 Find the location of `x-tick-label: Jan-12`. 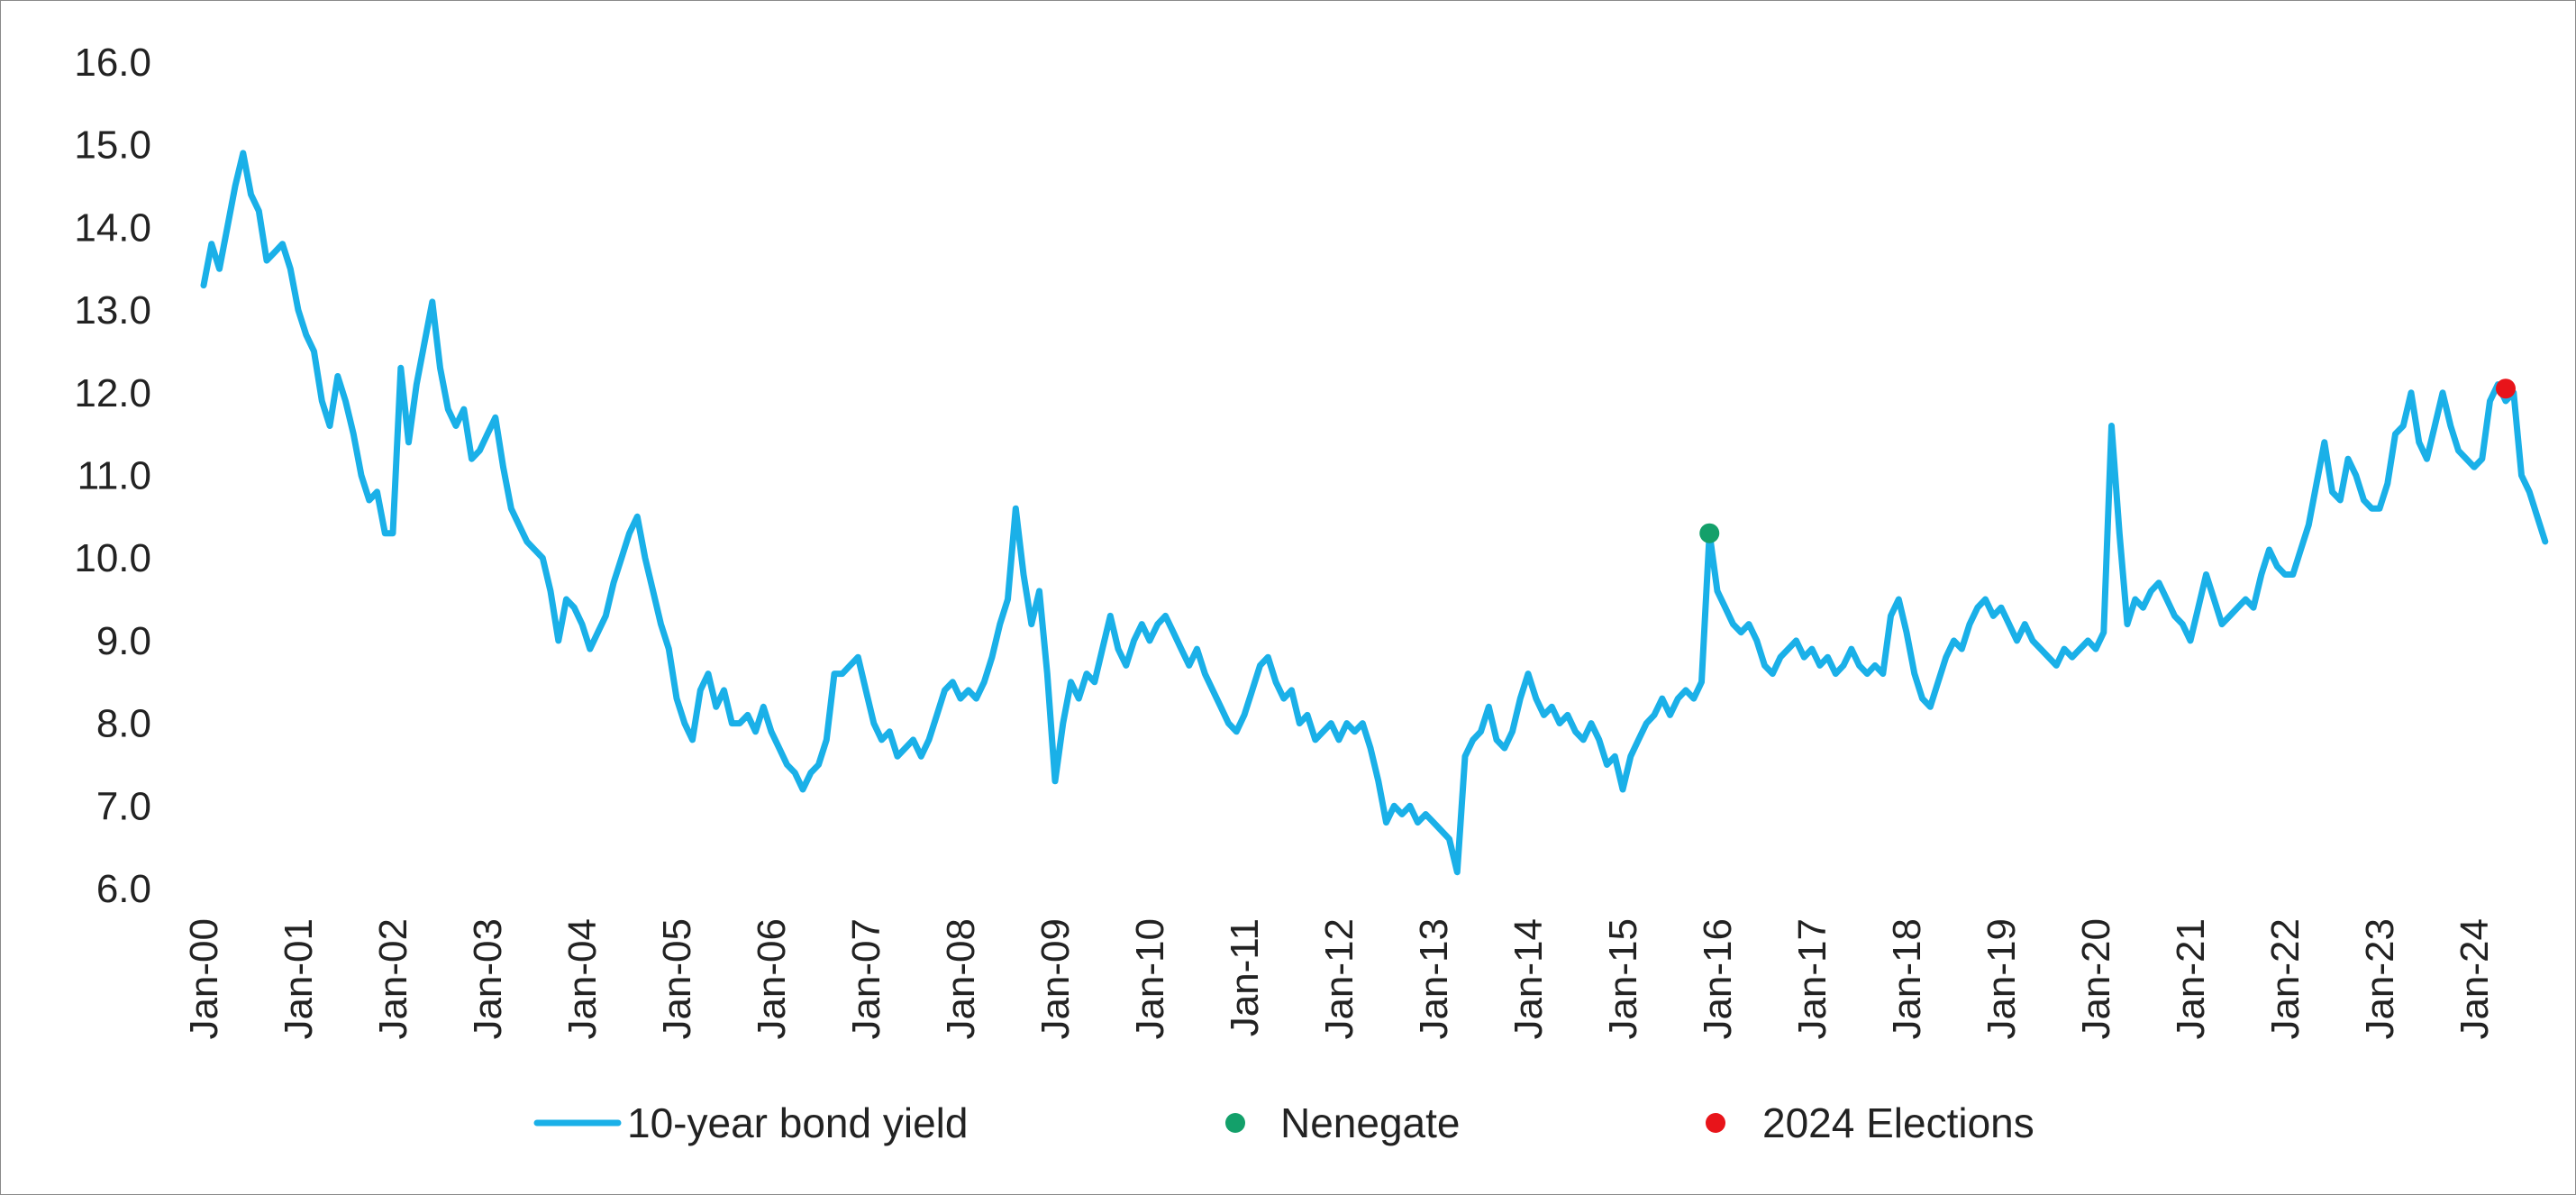

x-tick-label: Jan-12 is located at coordinates (1339, 979).